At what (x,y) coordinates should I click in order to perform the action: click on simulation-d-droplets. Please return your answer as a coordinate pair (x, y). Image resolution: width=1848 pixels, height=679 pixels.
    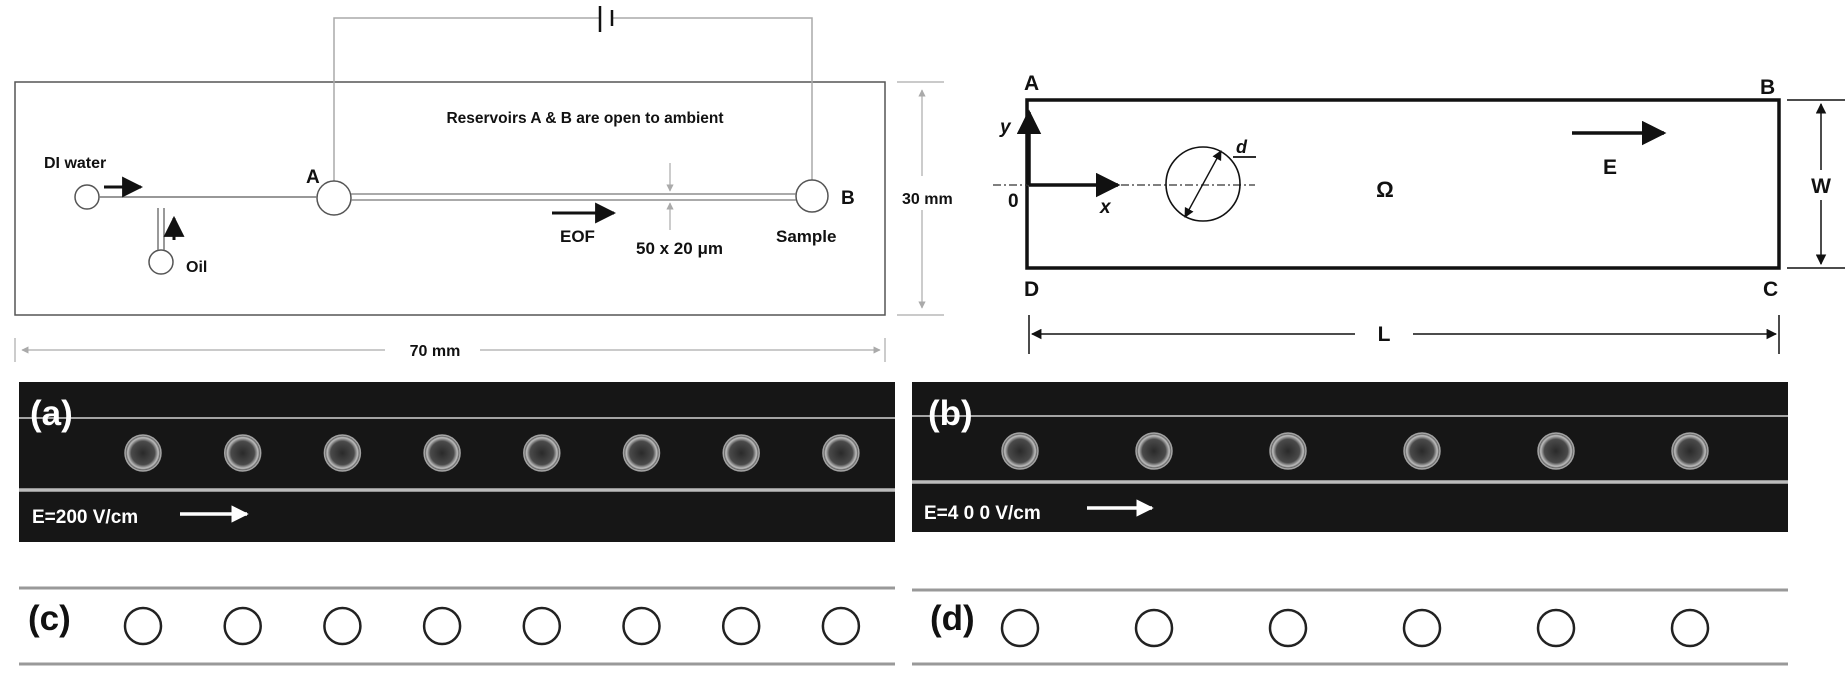
    Looking at the image, I should click on (1355, 628).